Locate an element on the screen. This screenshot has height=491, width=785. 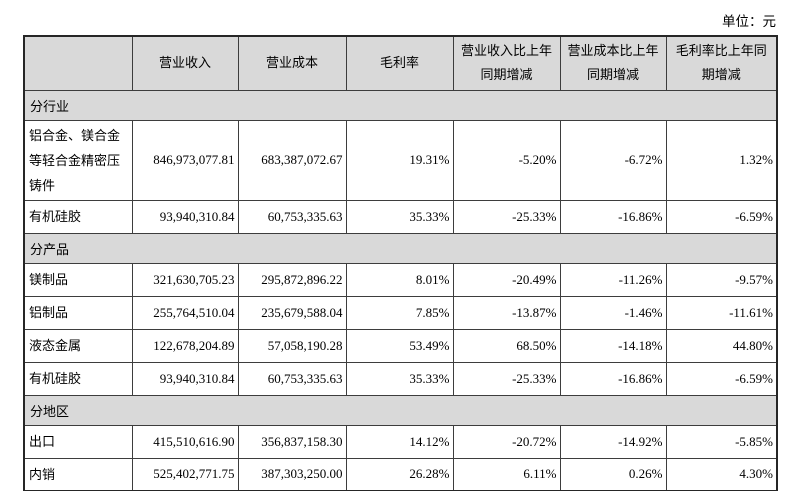
margin-yoy-cell: -9.57% is located at coordinates (721, 279).